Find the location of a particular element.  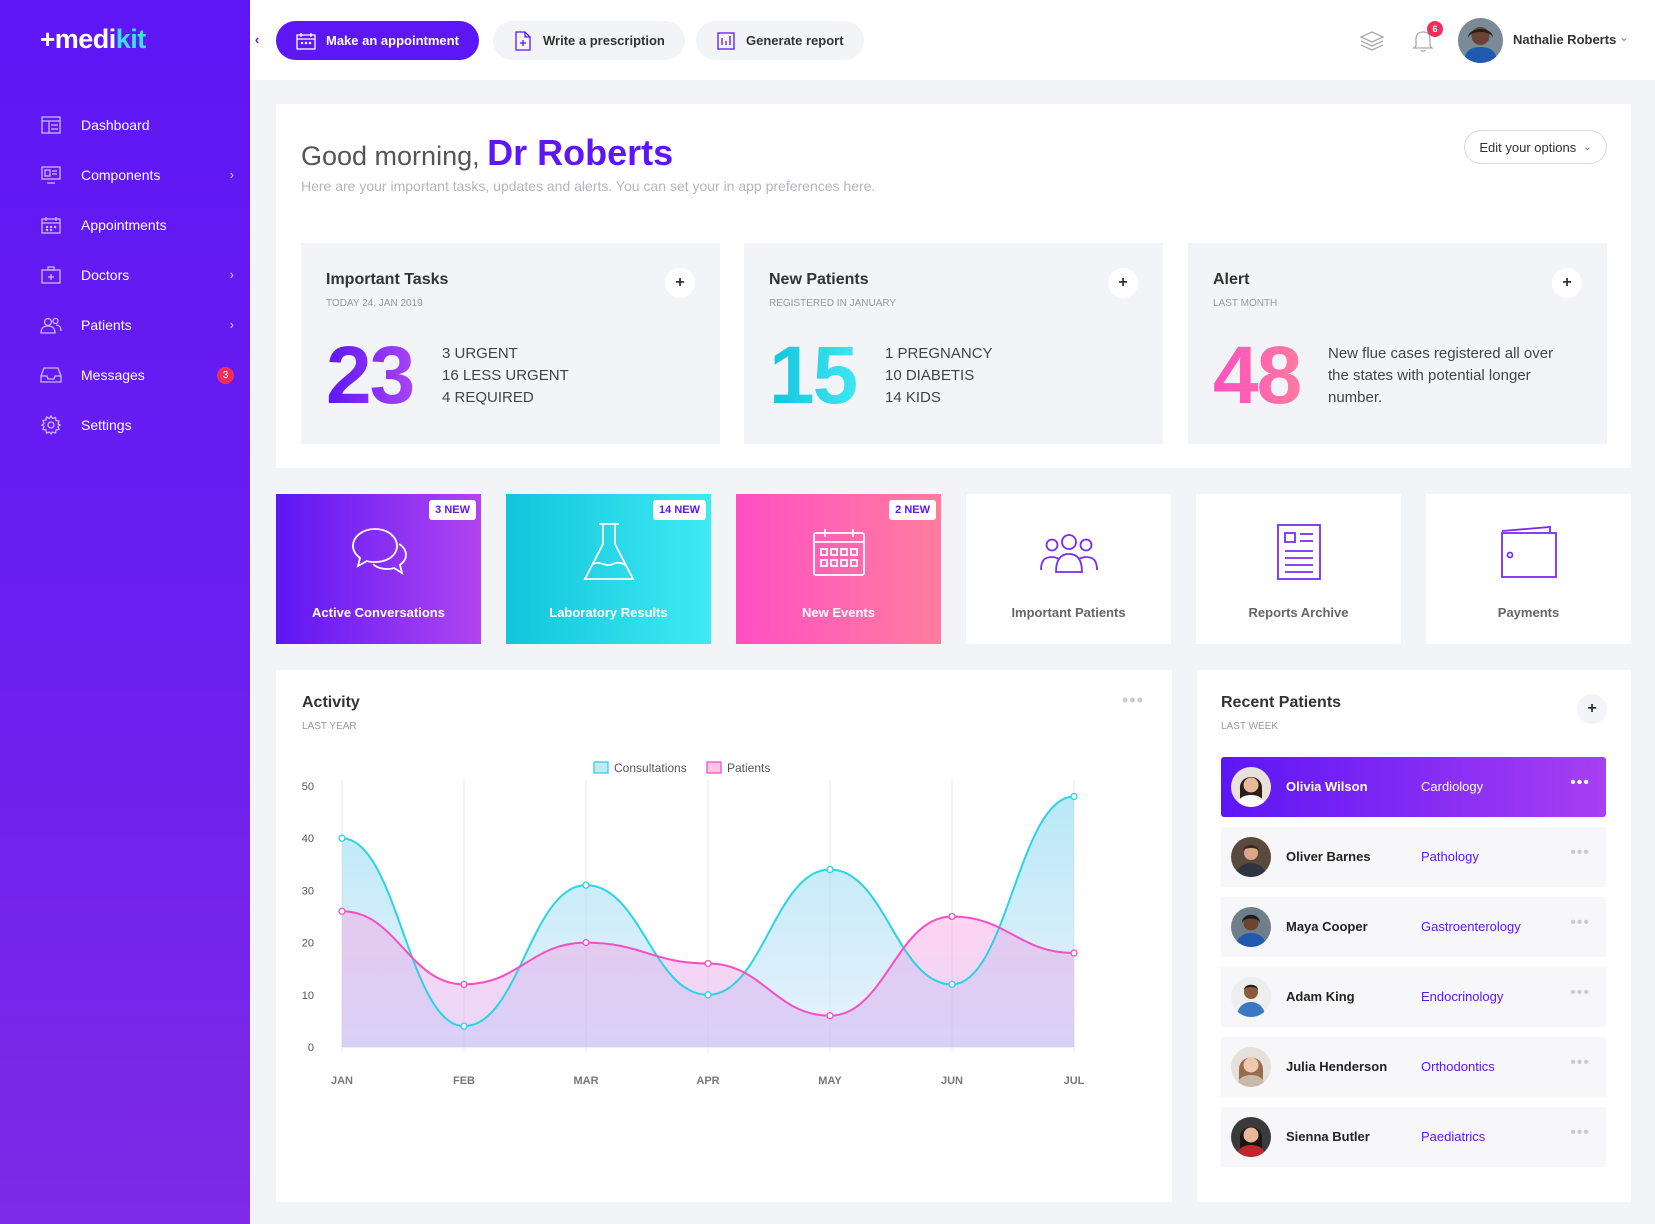

activity-menu-button: ••• is located at coordinates (1133, 700).